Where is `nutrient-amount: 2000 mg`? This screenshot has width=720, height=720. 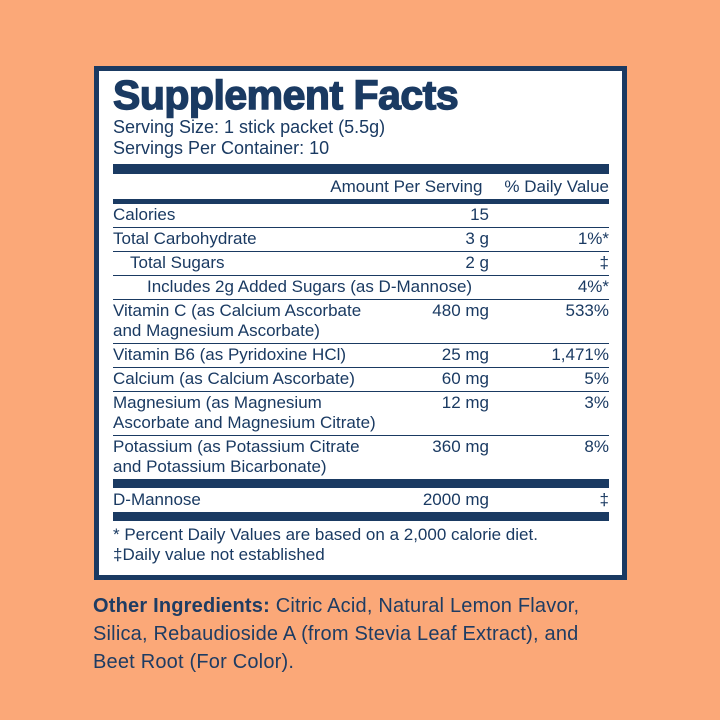 nutrient-amount: 2000 mg is located at coordinates (455, 499).